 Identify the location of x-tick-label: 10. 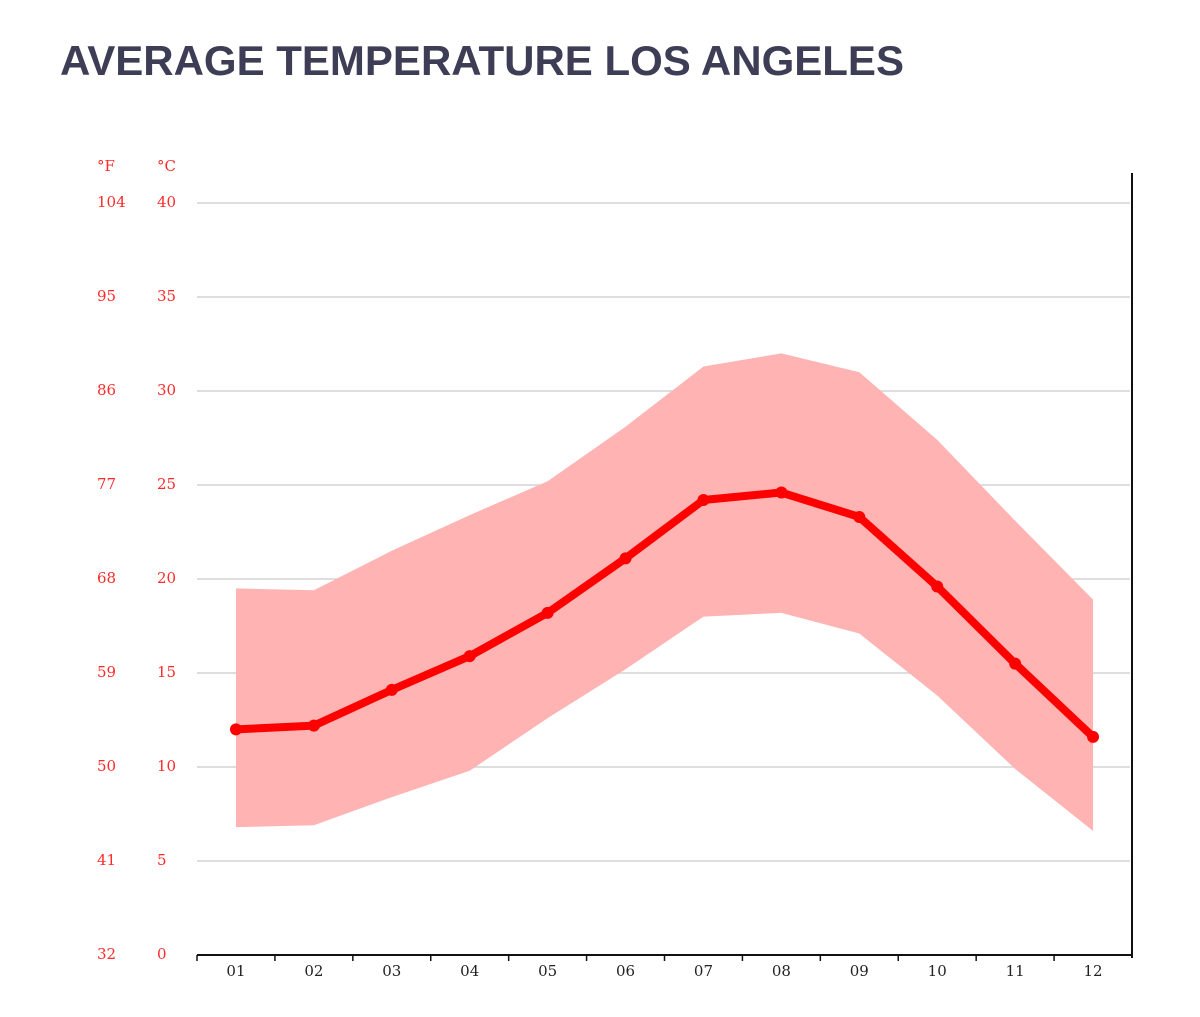
(937, 971).